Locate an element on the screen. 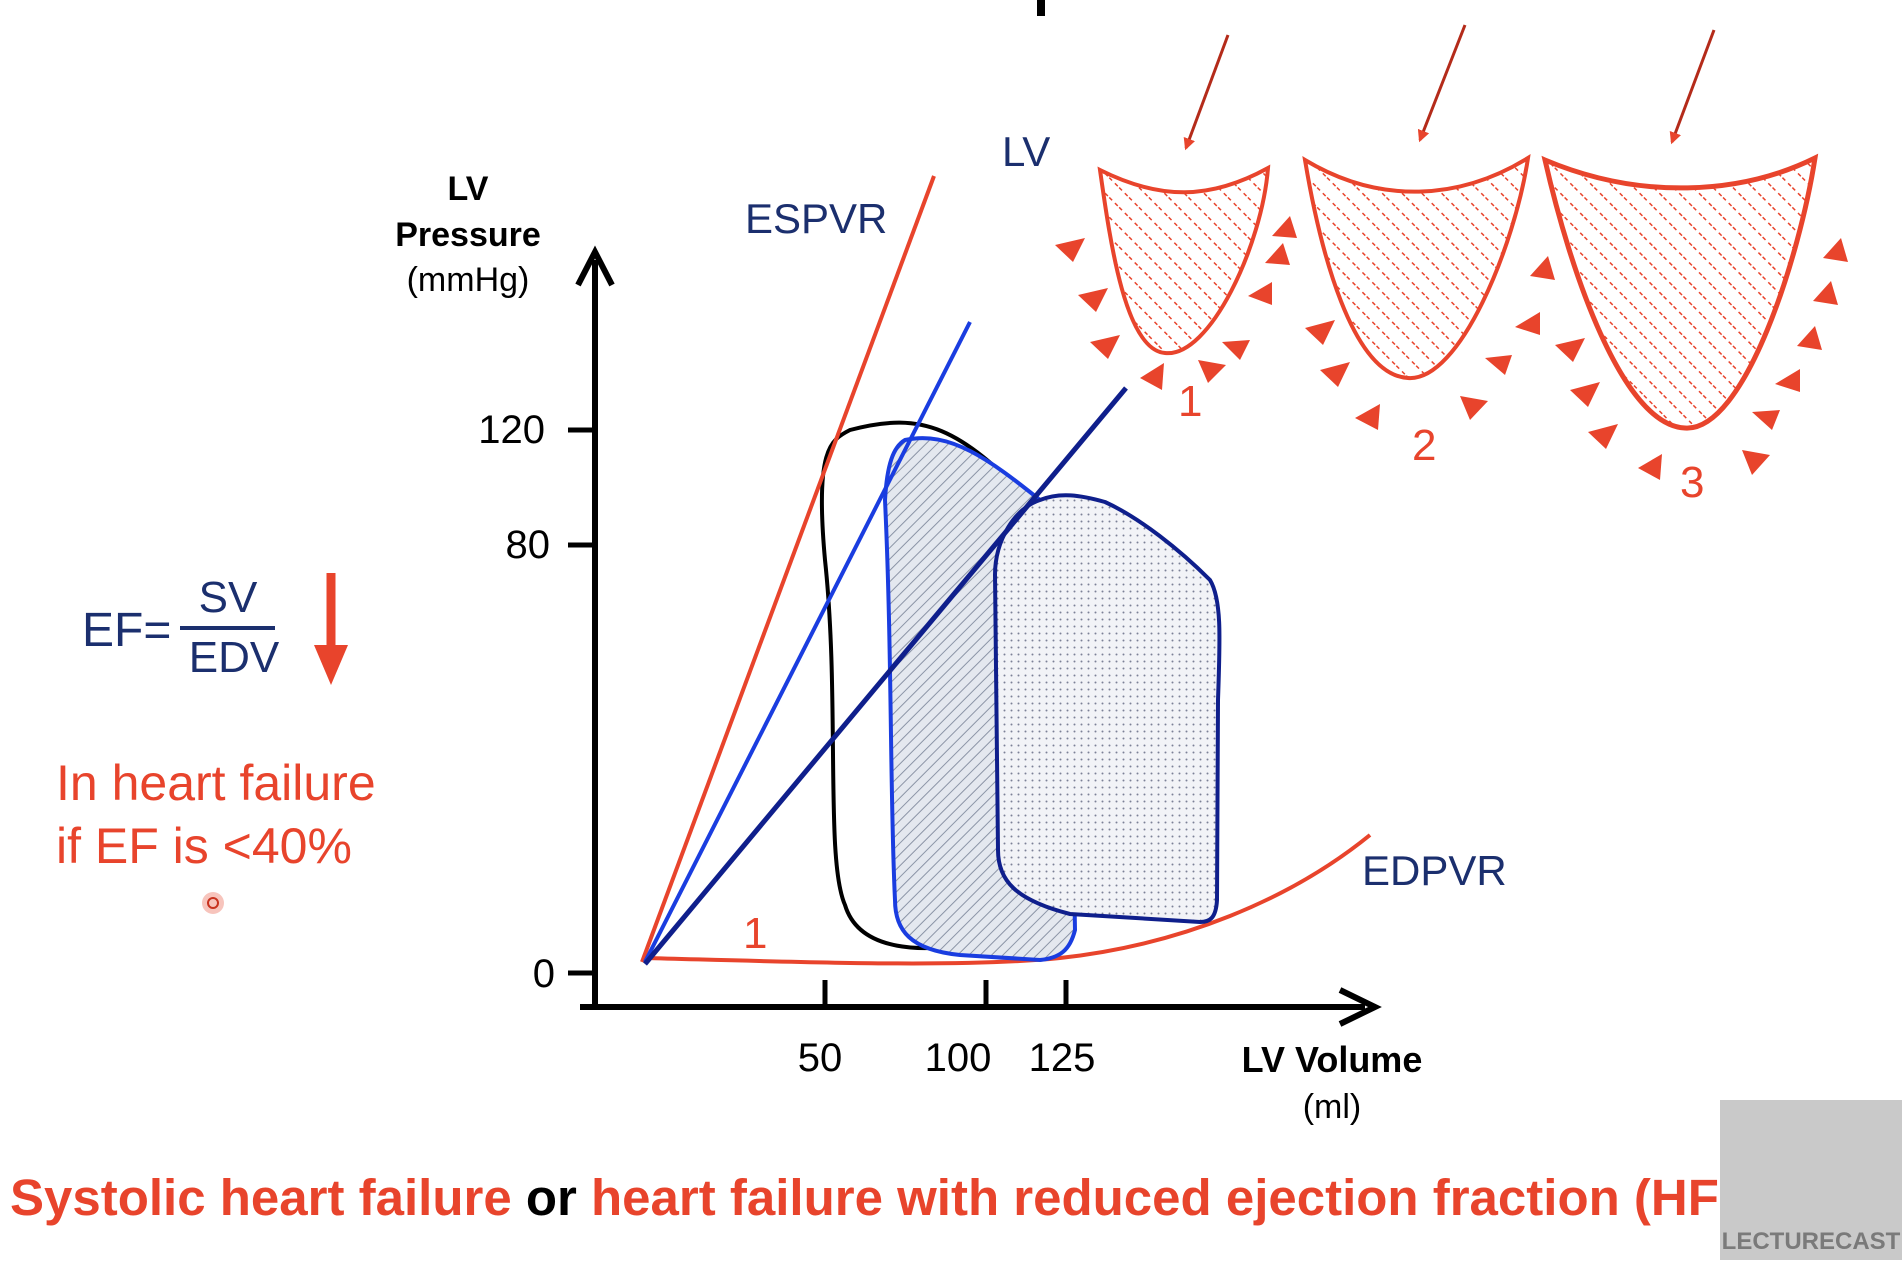 The width and height of the screenshot is (1902, 1284). espvr-label: ESPVR is located at coordinates (816, 218).